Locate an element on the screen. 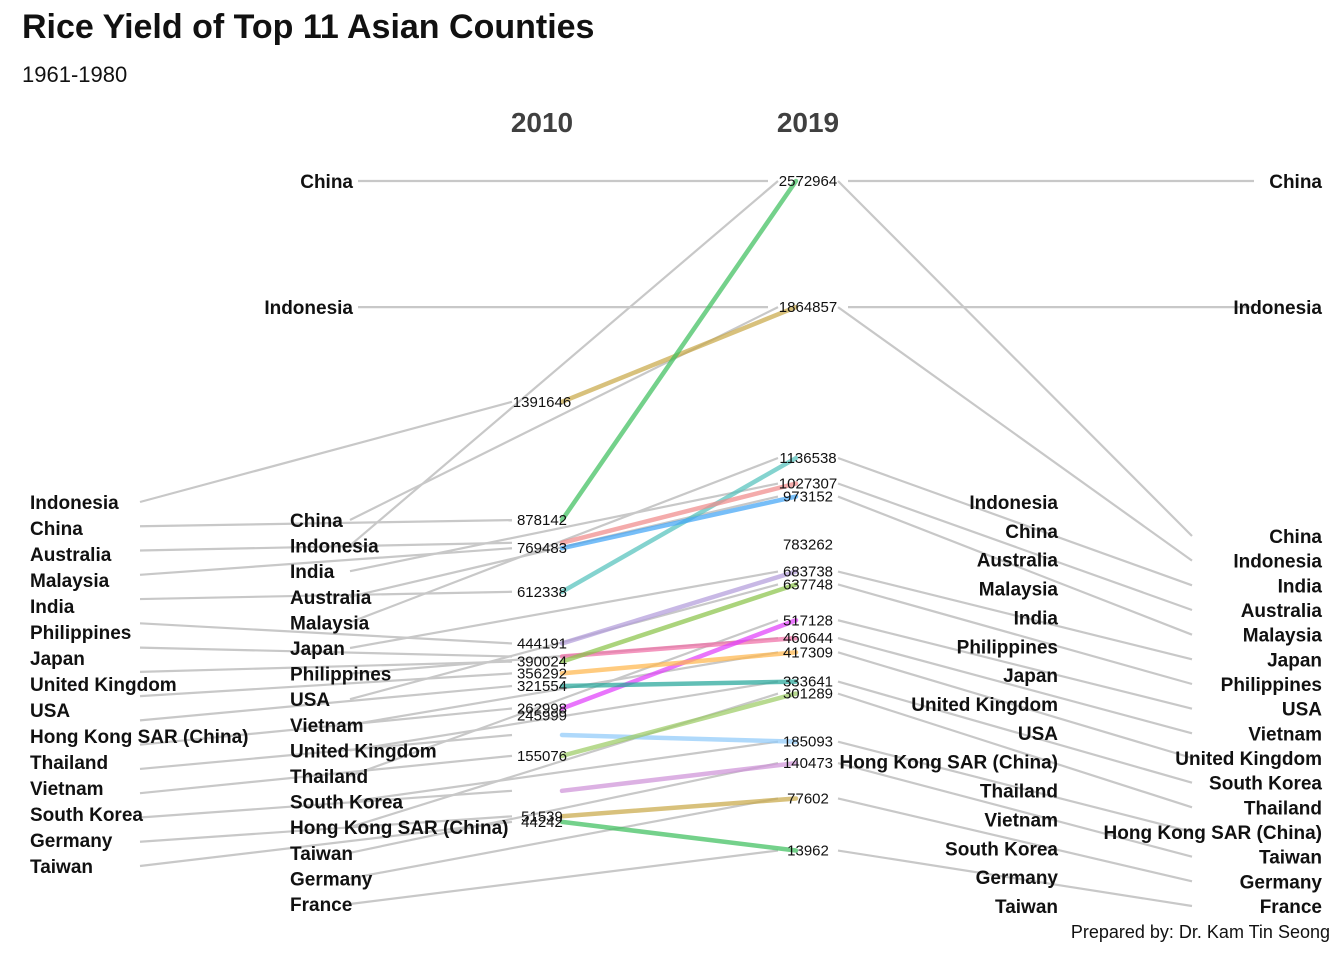 This screenshot has width=1344, height=960. value-label: 44242 is located at coordinates (542, 822).